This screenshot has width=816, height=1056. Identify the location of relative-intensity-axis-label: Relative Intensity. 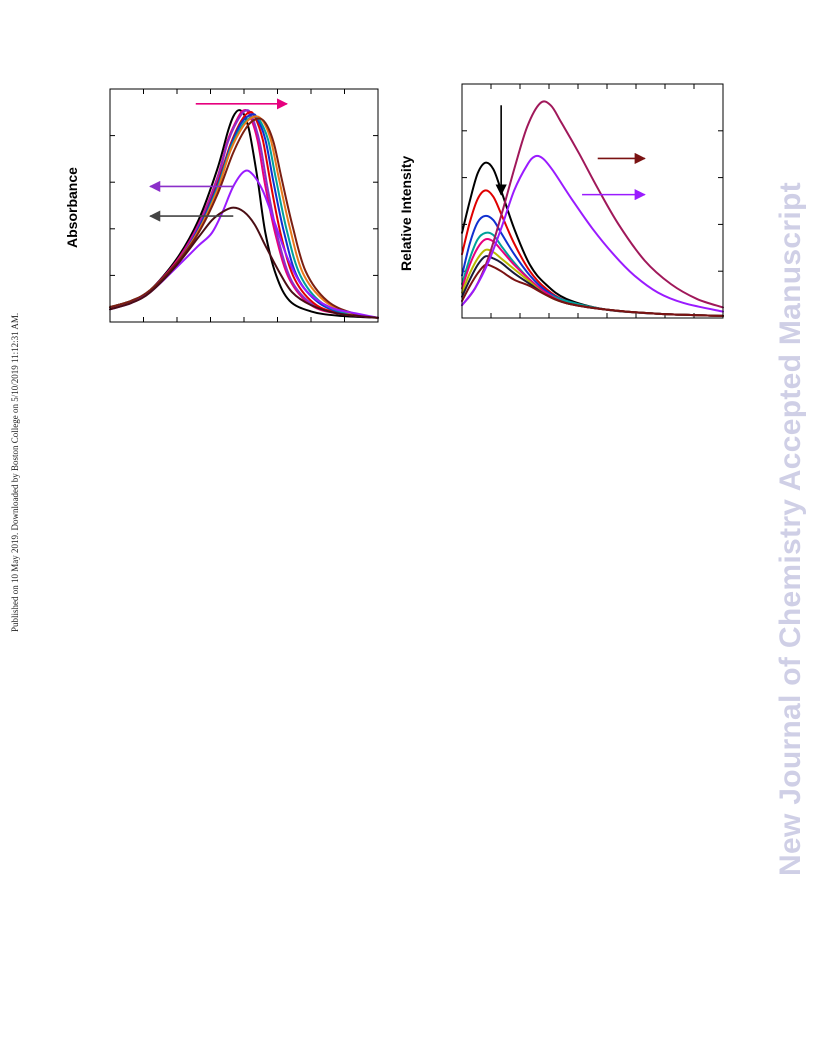
(406, 213).